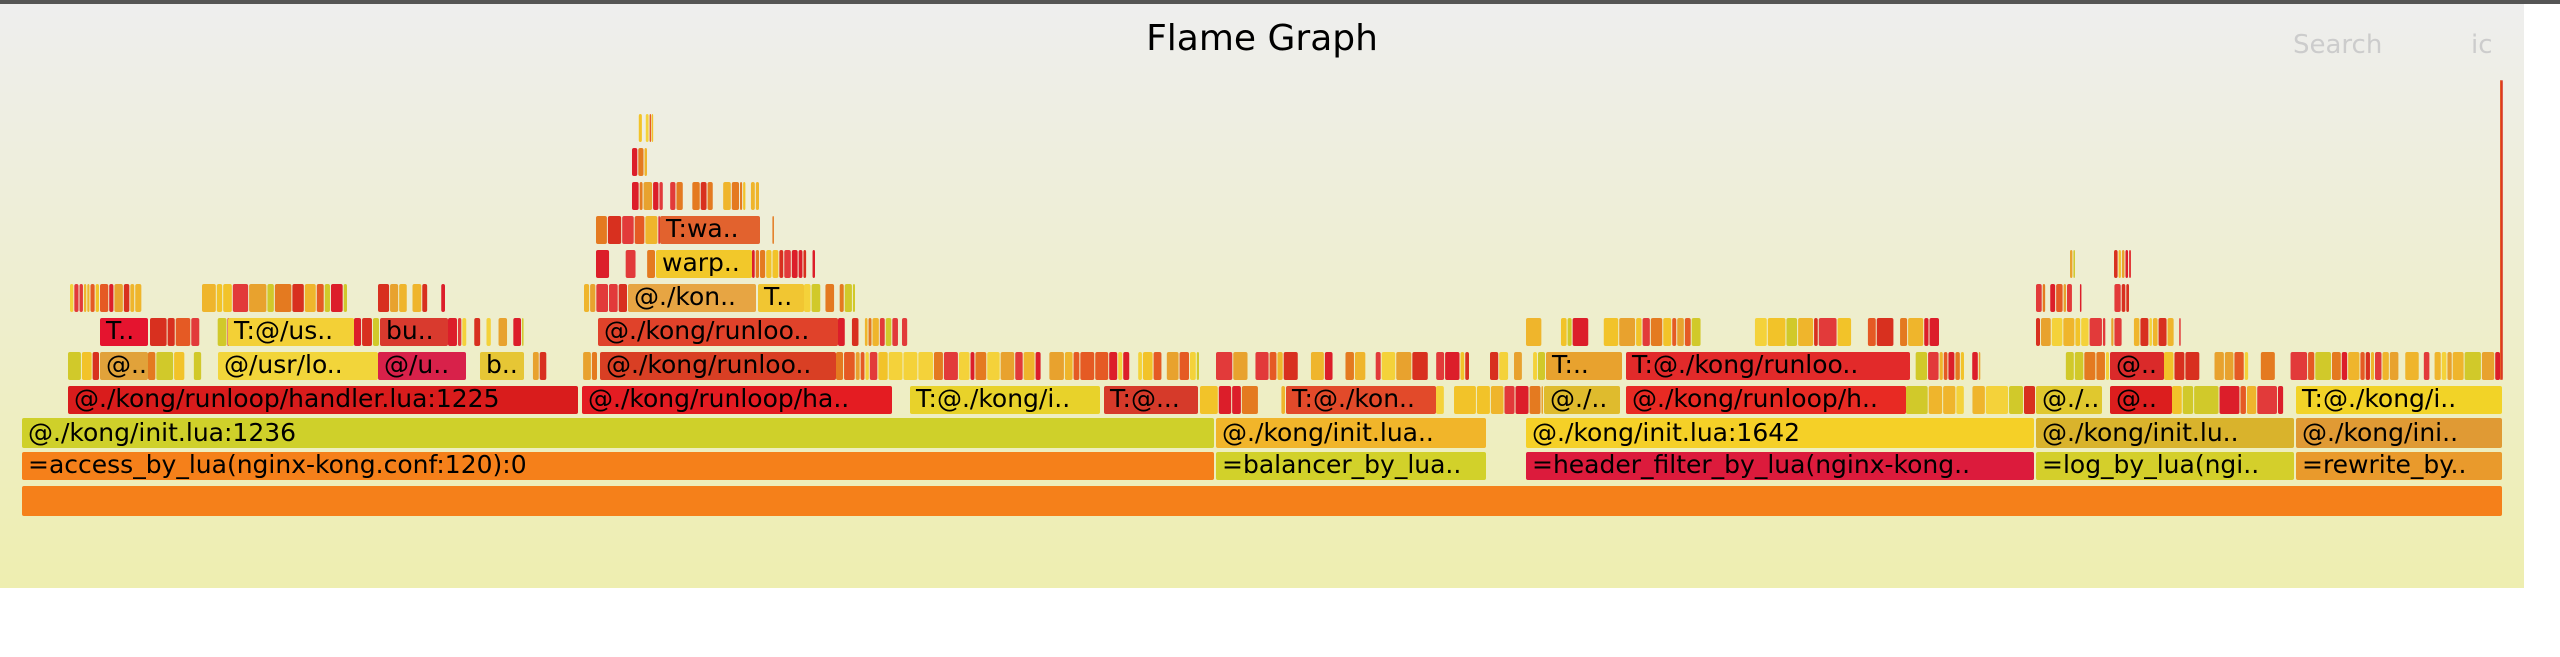  Describe the element at coordinates (502, 365) in the screenshot. I see `flame-frame: b..` at that location.